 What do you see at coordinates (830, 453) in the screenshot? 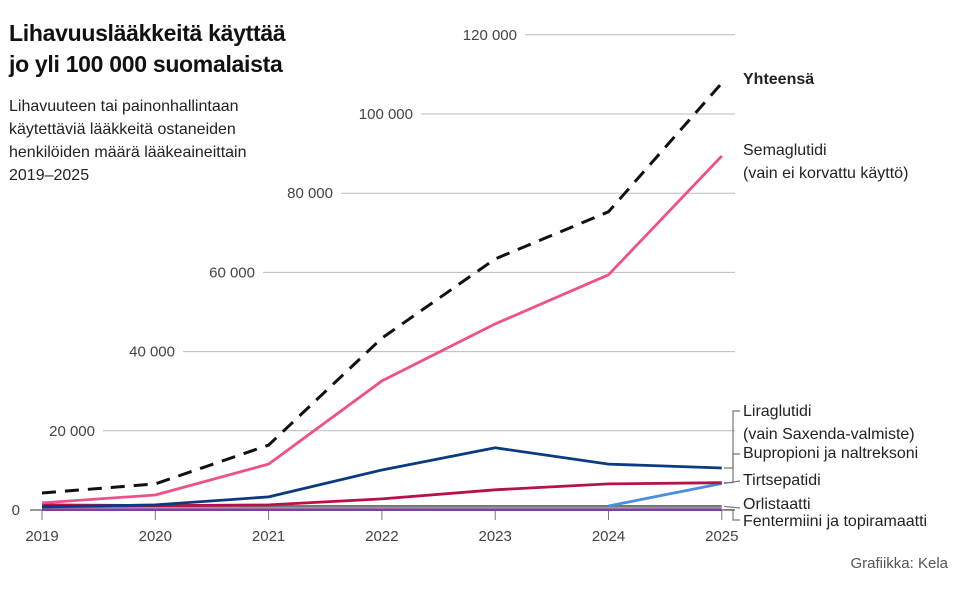
I see `series-label: Bupropioni ja naltreksoni` at bounding box center [830, 453].